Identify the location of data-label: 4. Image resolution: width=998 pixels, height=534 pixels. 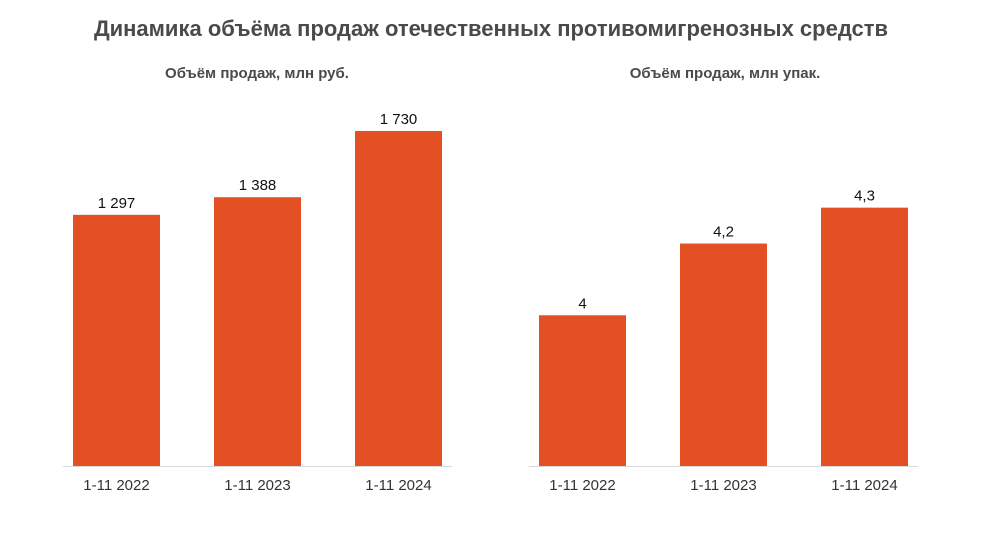
(582, 303).